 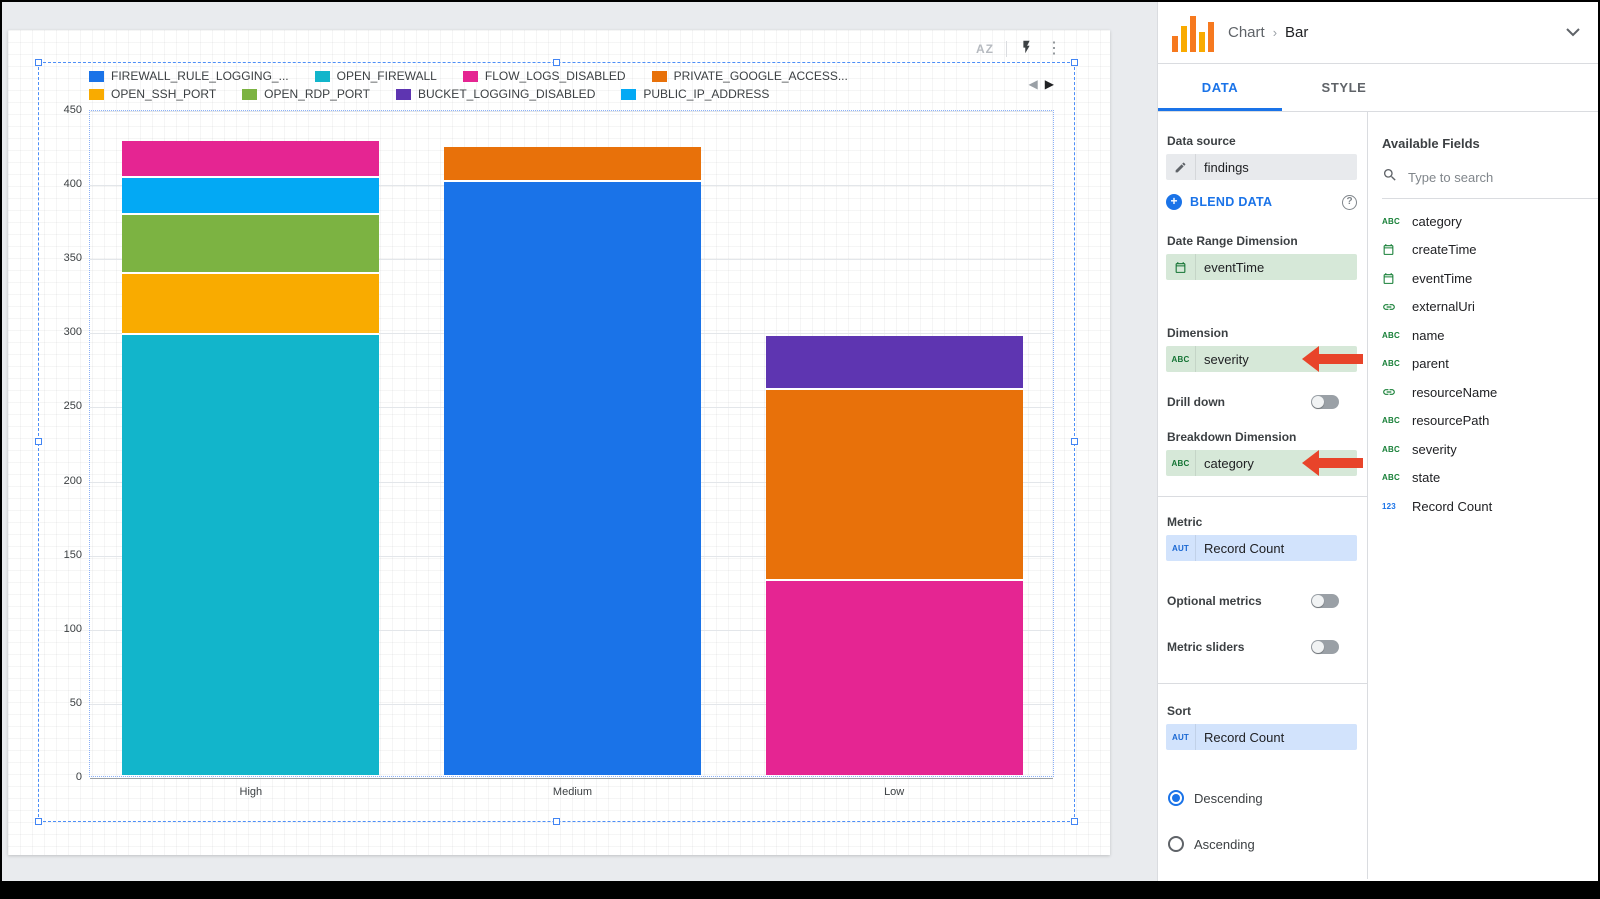 What do you see at coordinates (1181, 167) in the screenshot?
I see `edit-pencil-icon` at bounding box center [1181, 167].